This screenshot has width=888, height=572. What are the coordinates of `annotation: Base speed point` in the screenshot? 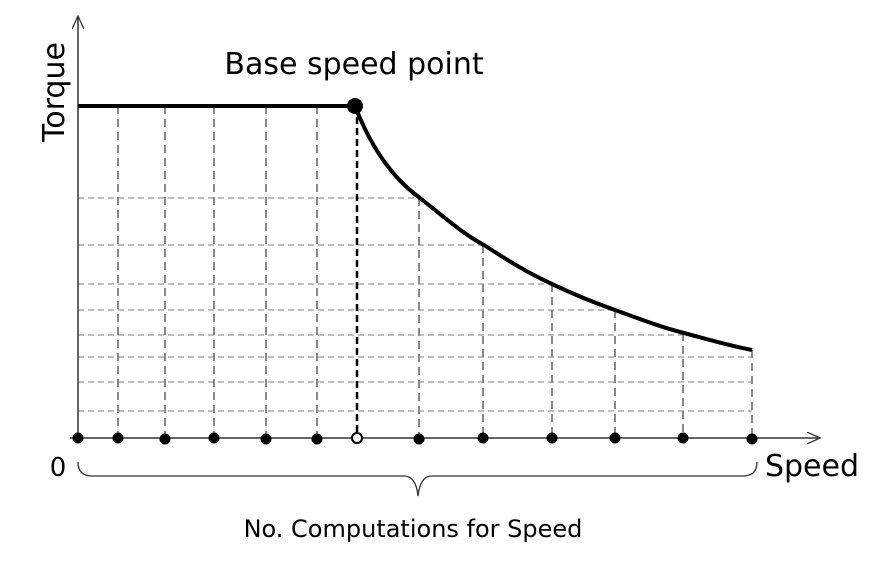 It's located at (354, 64).